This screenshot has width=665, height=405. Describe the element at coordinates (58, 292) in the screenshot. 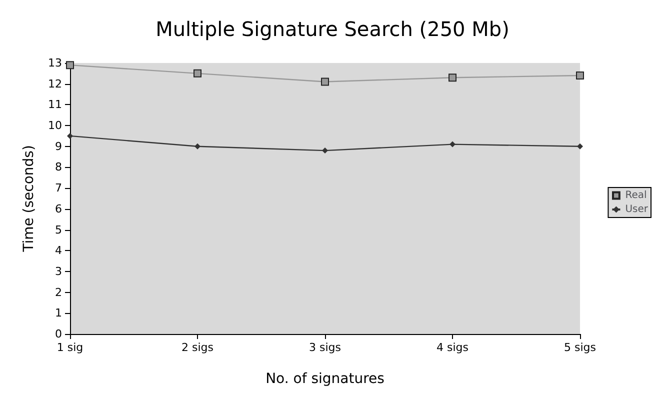

I see `y-tick-label: 2` at that location.